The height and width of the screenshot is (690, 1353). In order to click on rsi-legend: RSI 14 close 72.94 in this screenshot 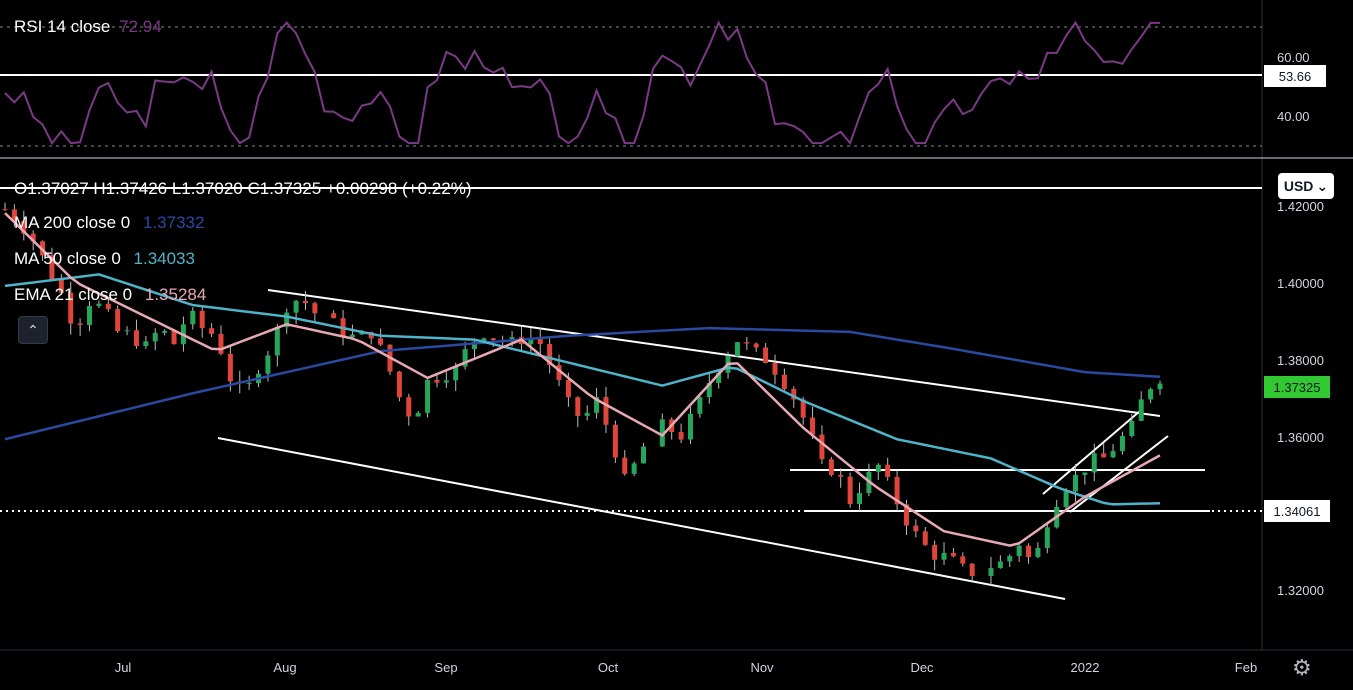, I will do `click(88, 27)`.